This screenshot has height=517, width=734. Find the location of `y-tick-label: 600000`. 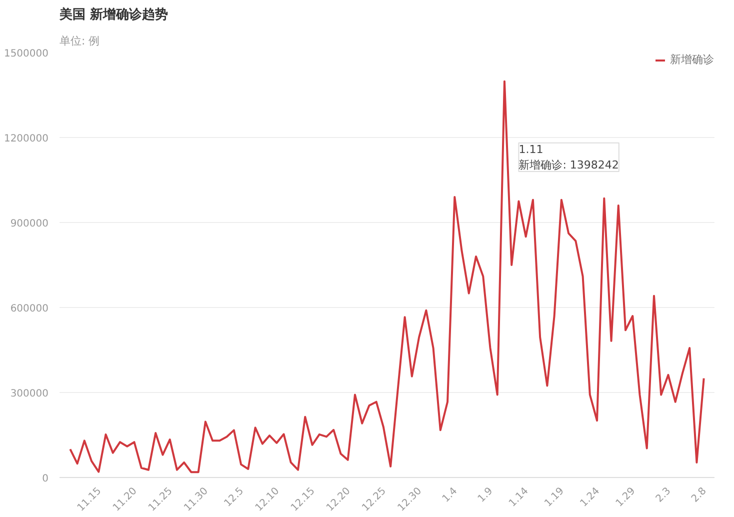

y-tick-label: 600000 is located at coordinates (29, 309).